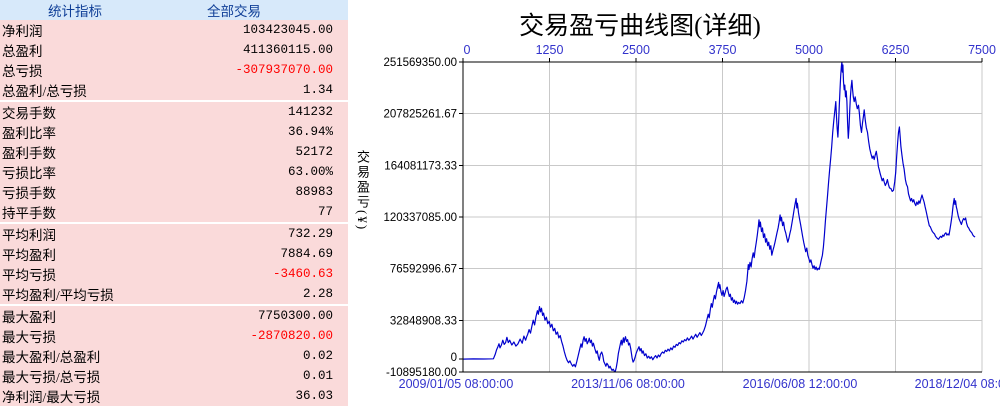 This screenshot has height=408, width=1000. I want to click on row-value: 7884.69, so click(306, 254).